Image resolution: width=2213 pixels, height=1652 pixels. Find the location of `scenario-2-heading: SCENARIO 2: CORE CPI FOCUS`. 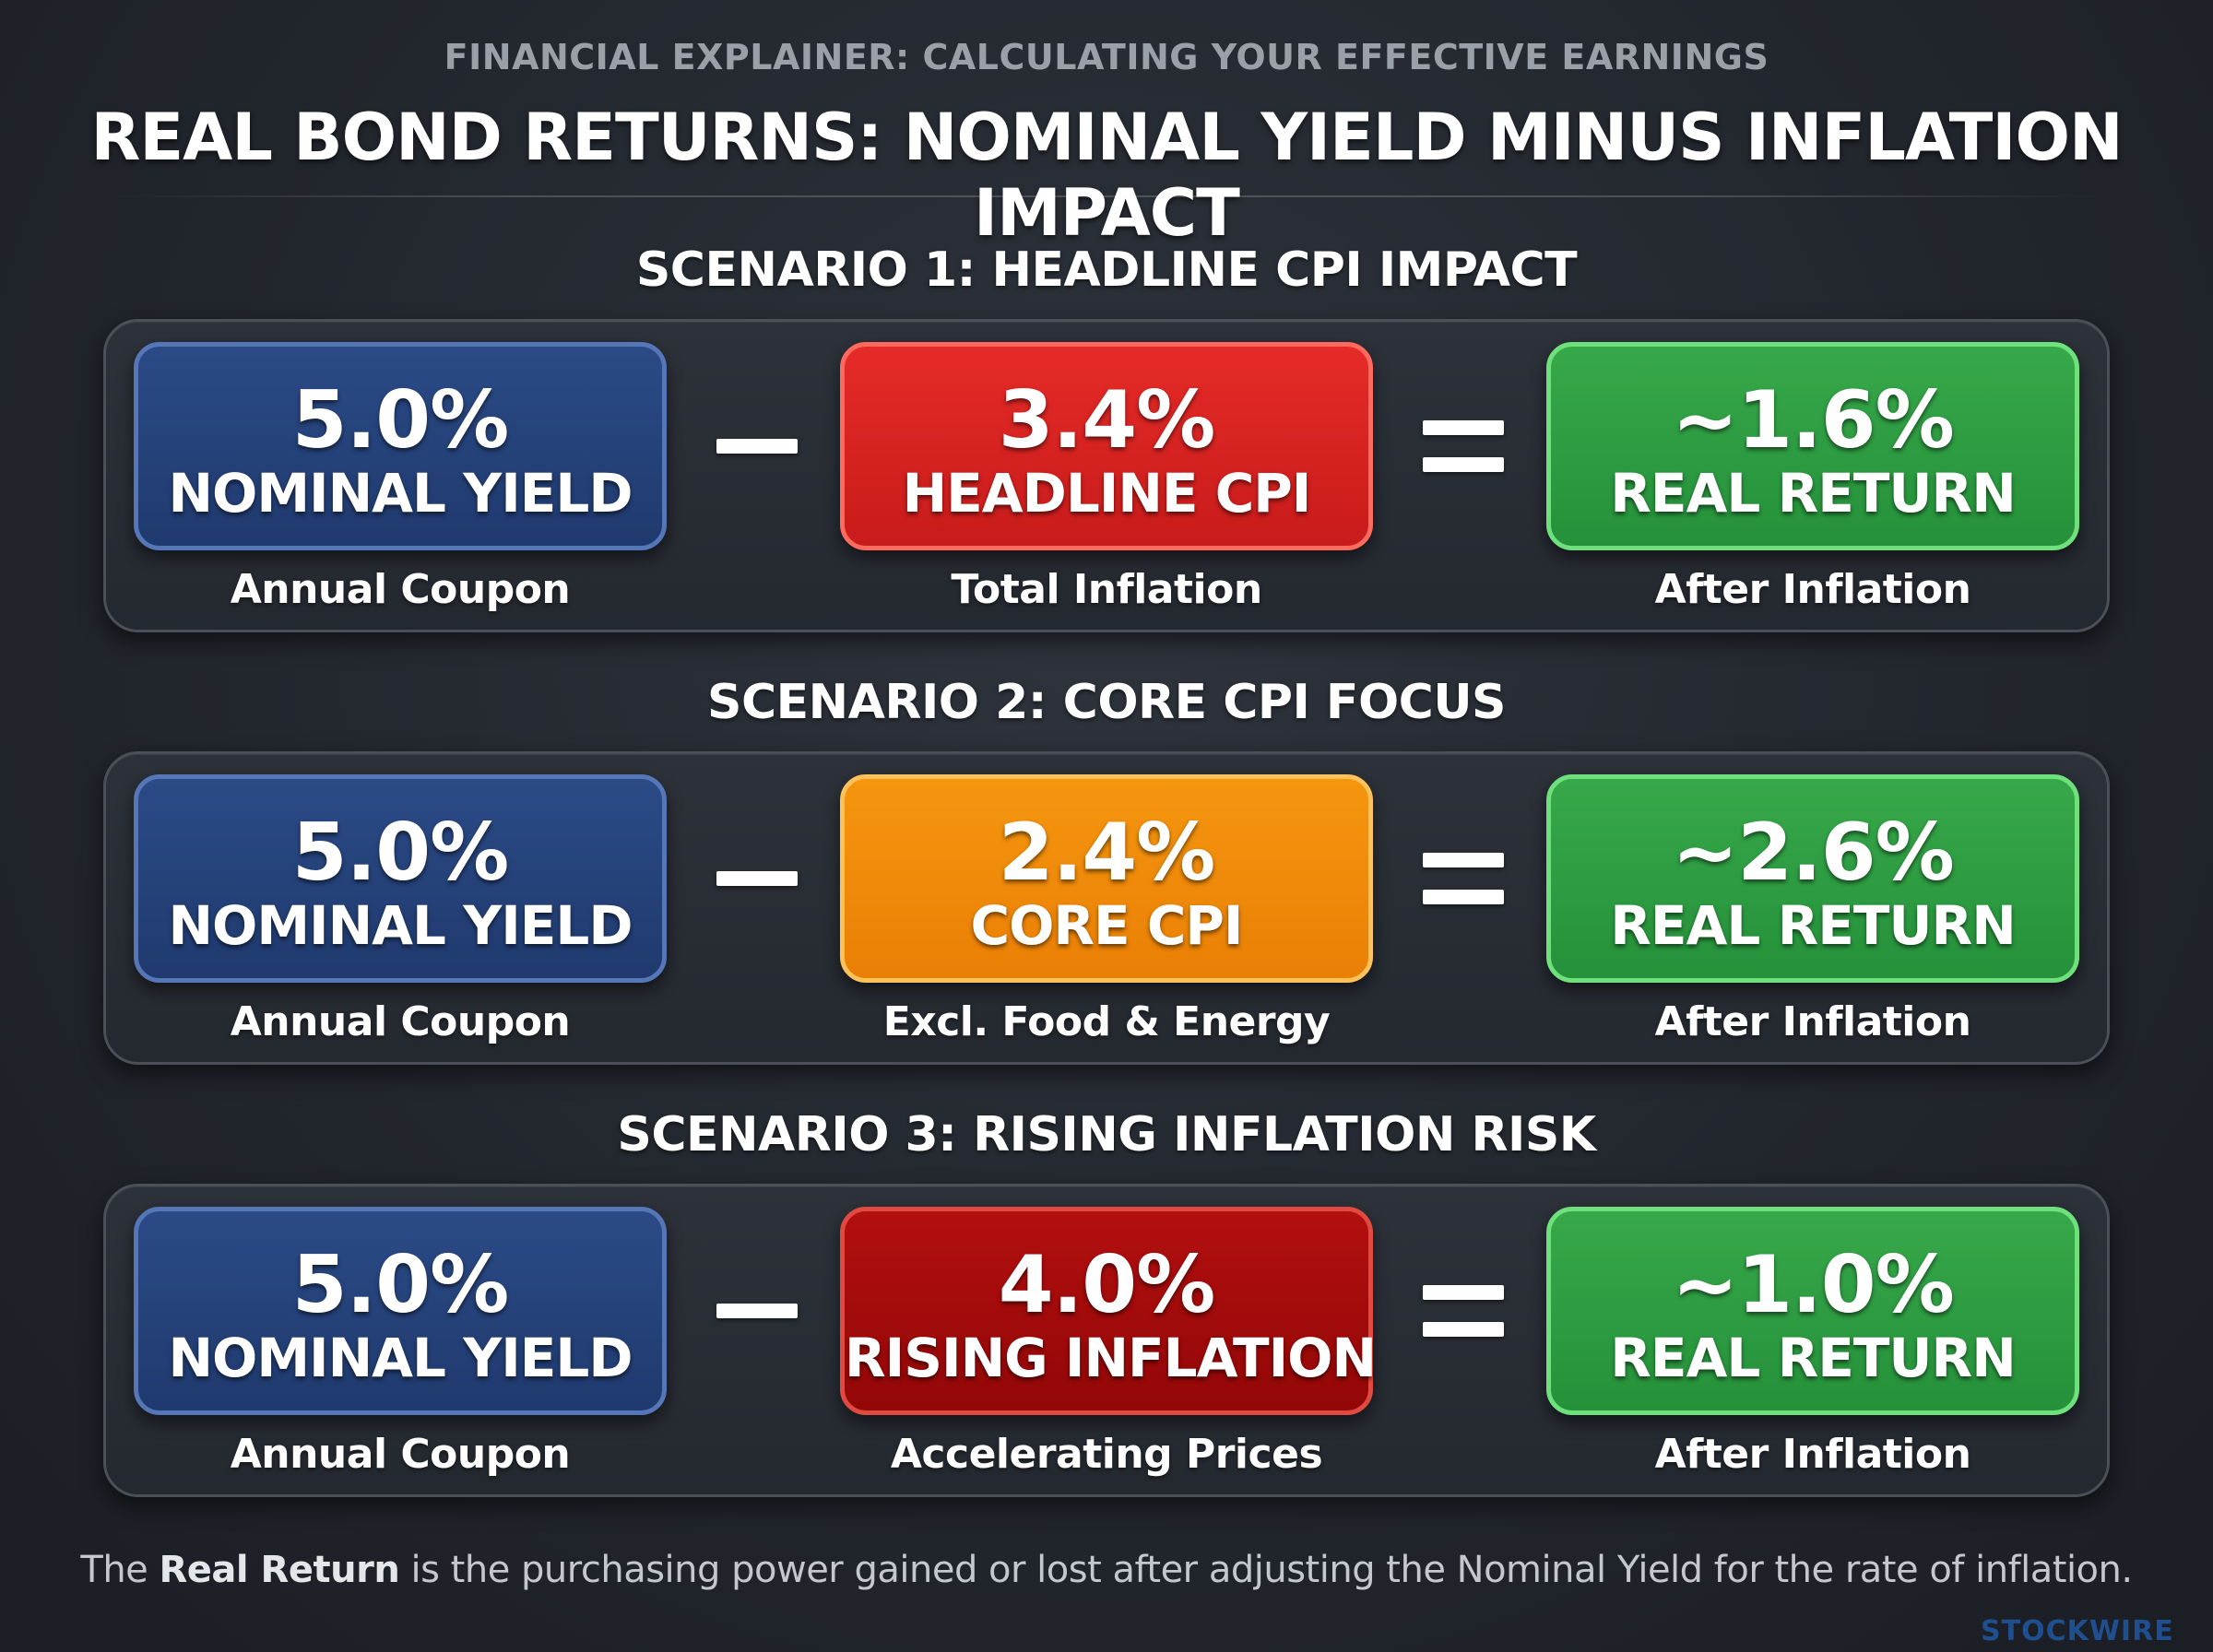

scenario-2-heading: SCENARIO 2: CORE CPI FOCUS is located at coordinates (1107, 702).